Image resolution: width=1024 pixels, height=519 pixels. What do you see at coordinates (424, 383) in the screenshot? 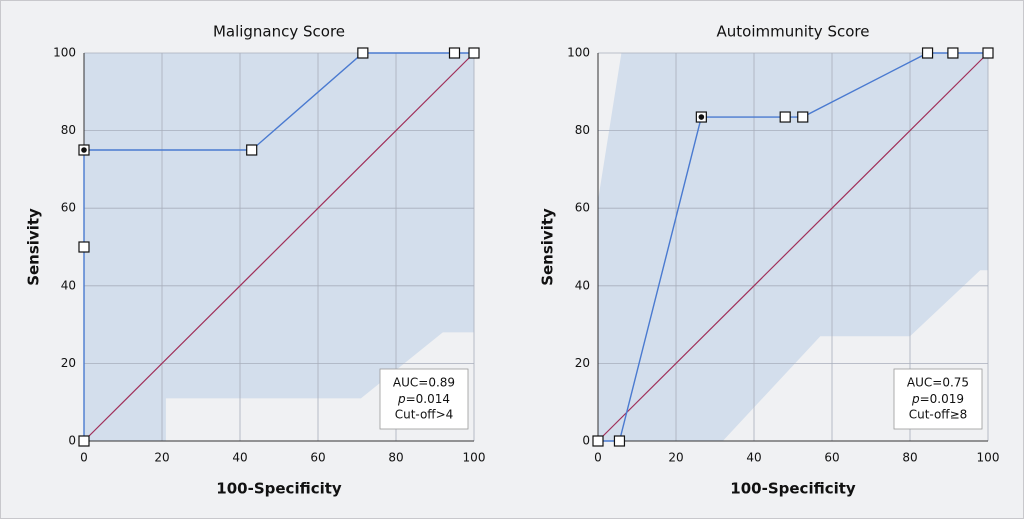
I see `annotation: AUC=0.89` at bounding box center [424, 383].